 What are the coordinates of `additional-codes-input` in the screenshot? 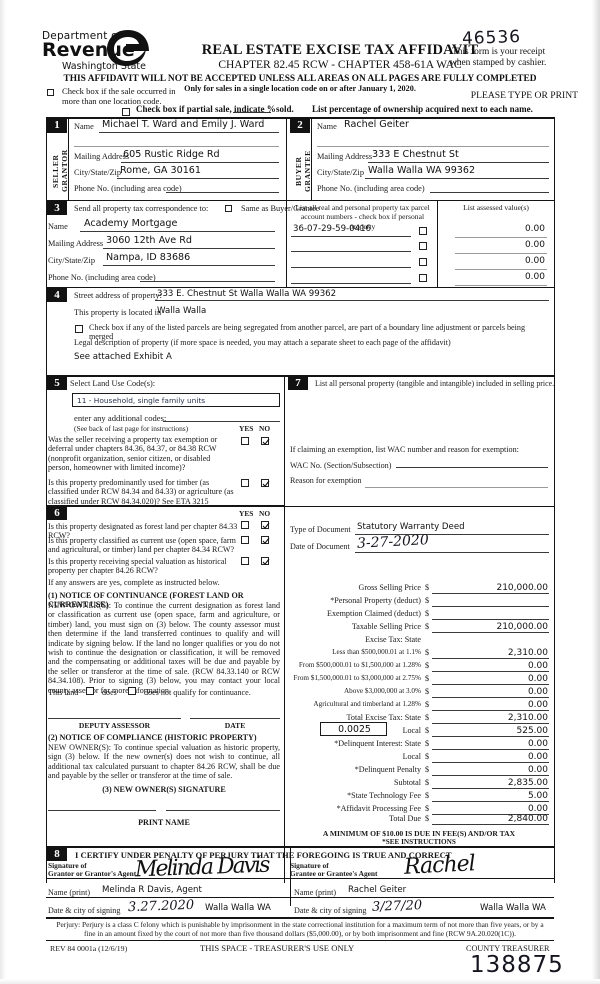 It's located at (221, 421).